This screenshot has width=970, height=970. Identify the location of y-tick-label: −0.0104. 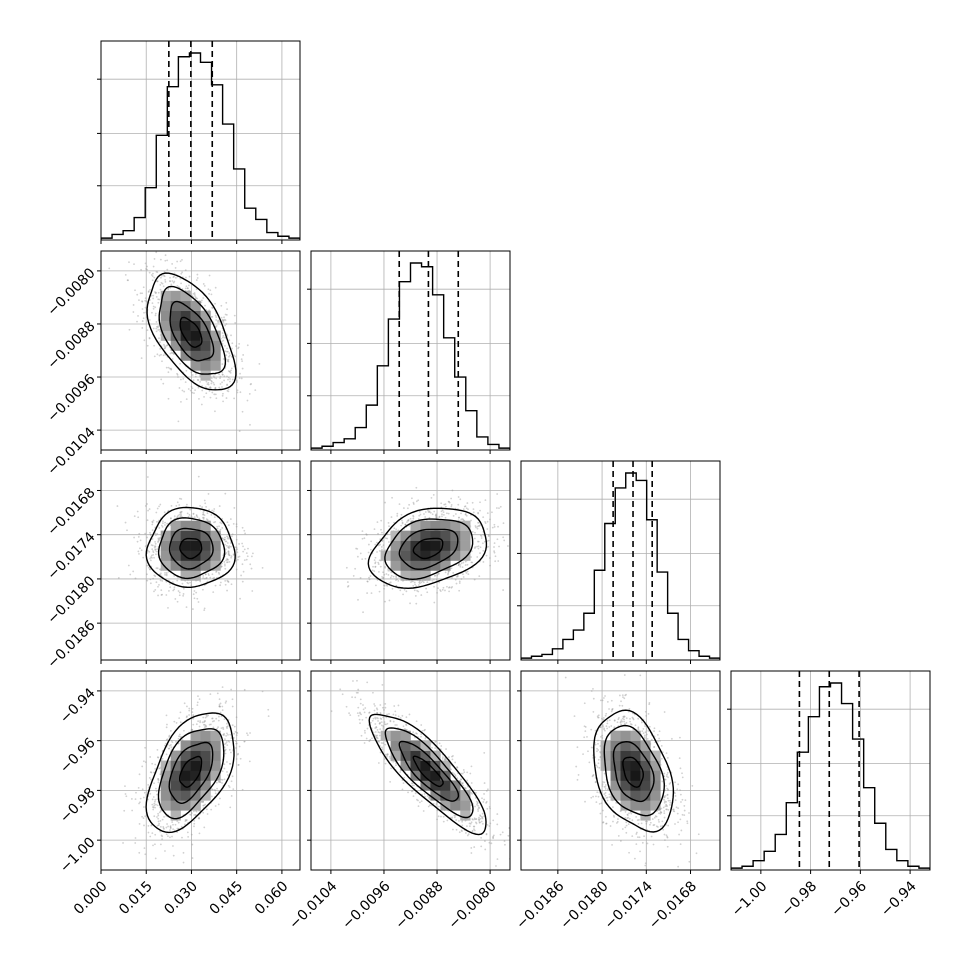
(71, 451).